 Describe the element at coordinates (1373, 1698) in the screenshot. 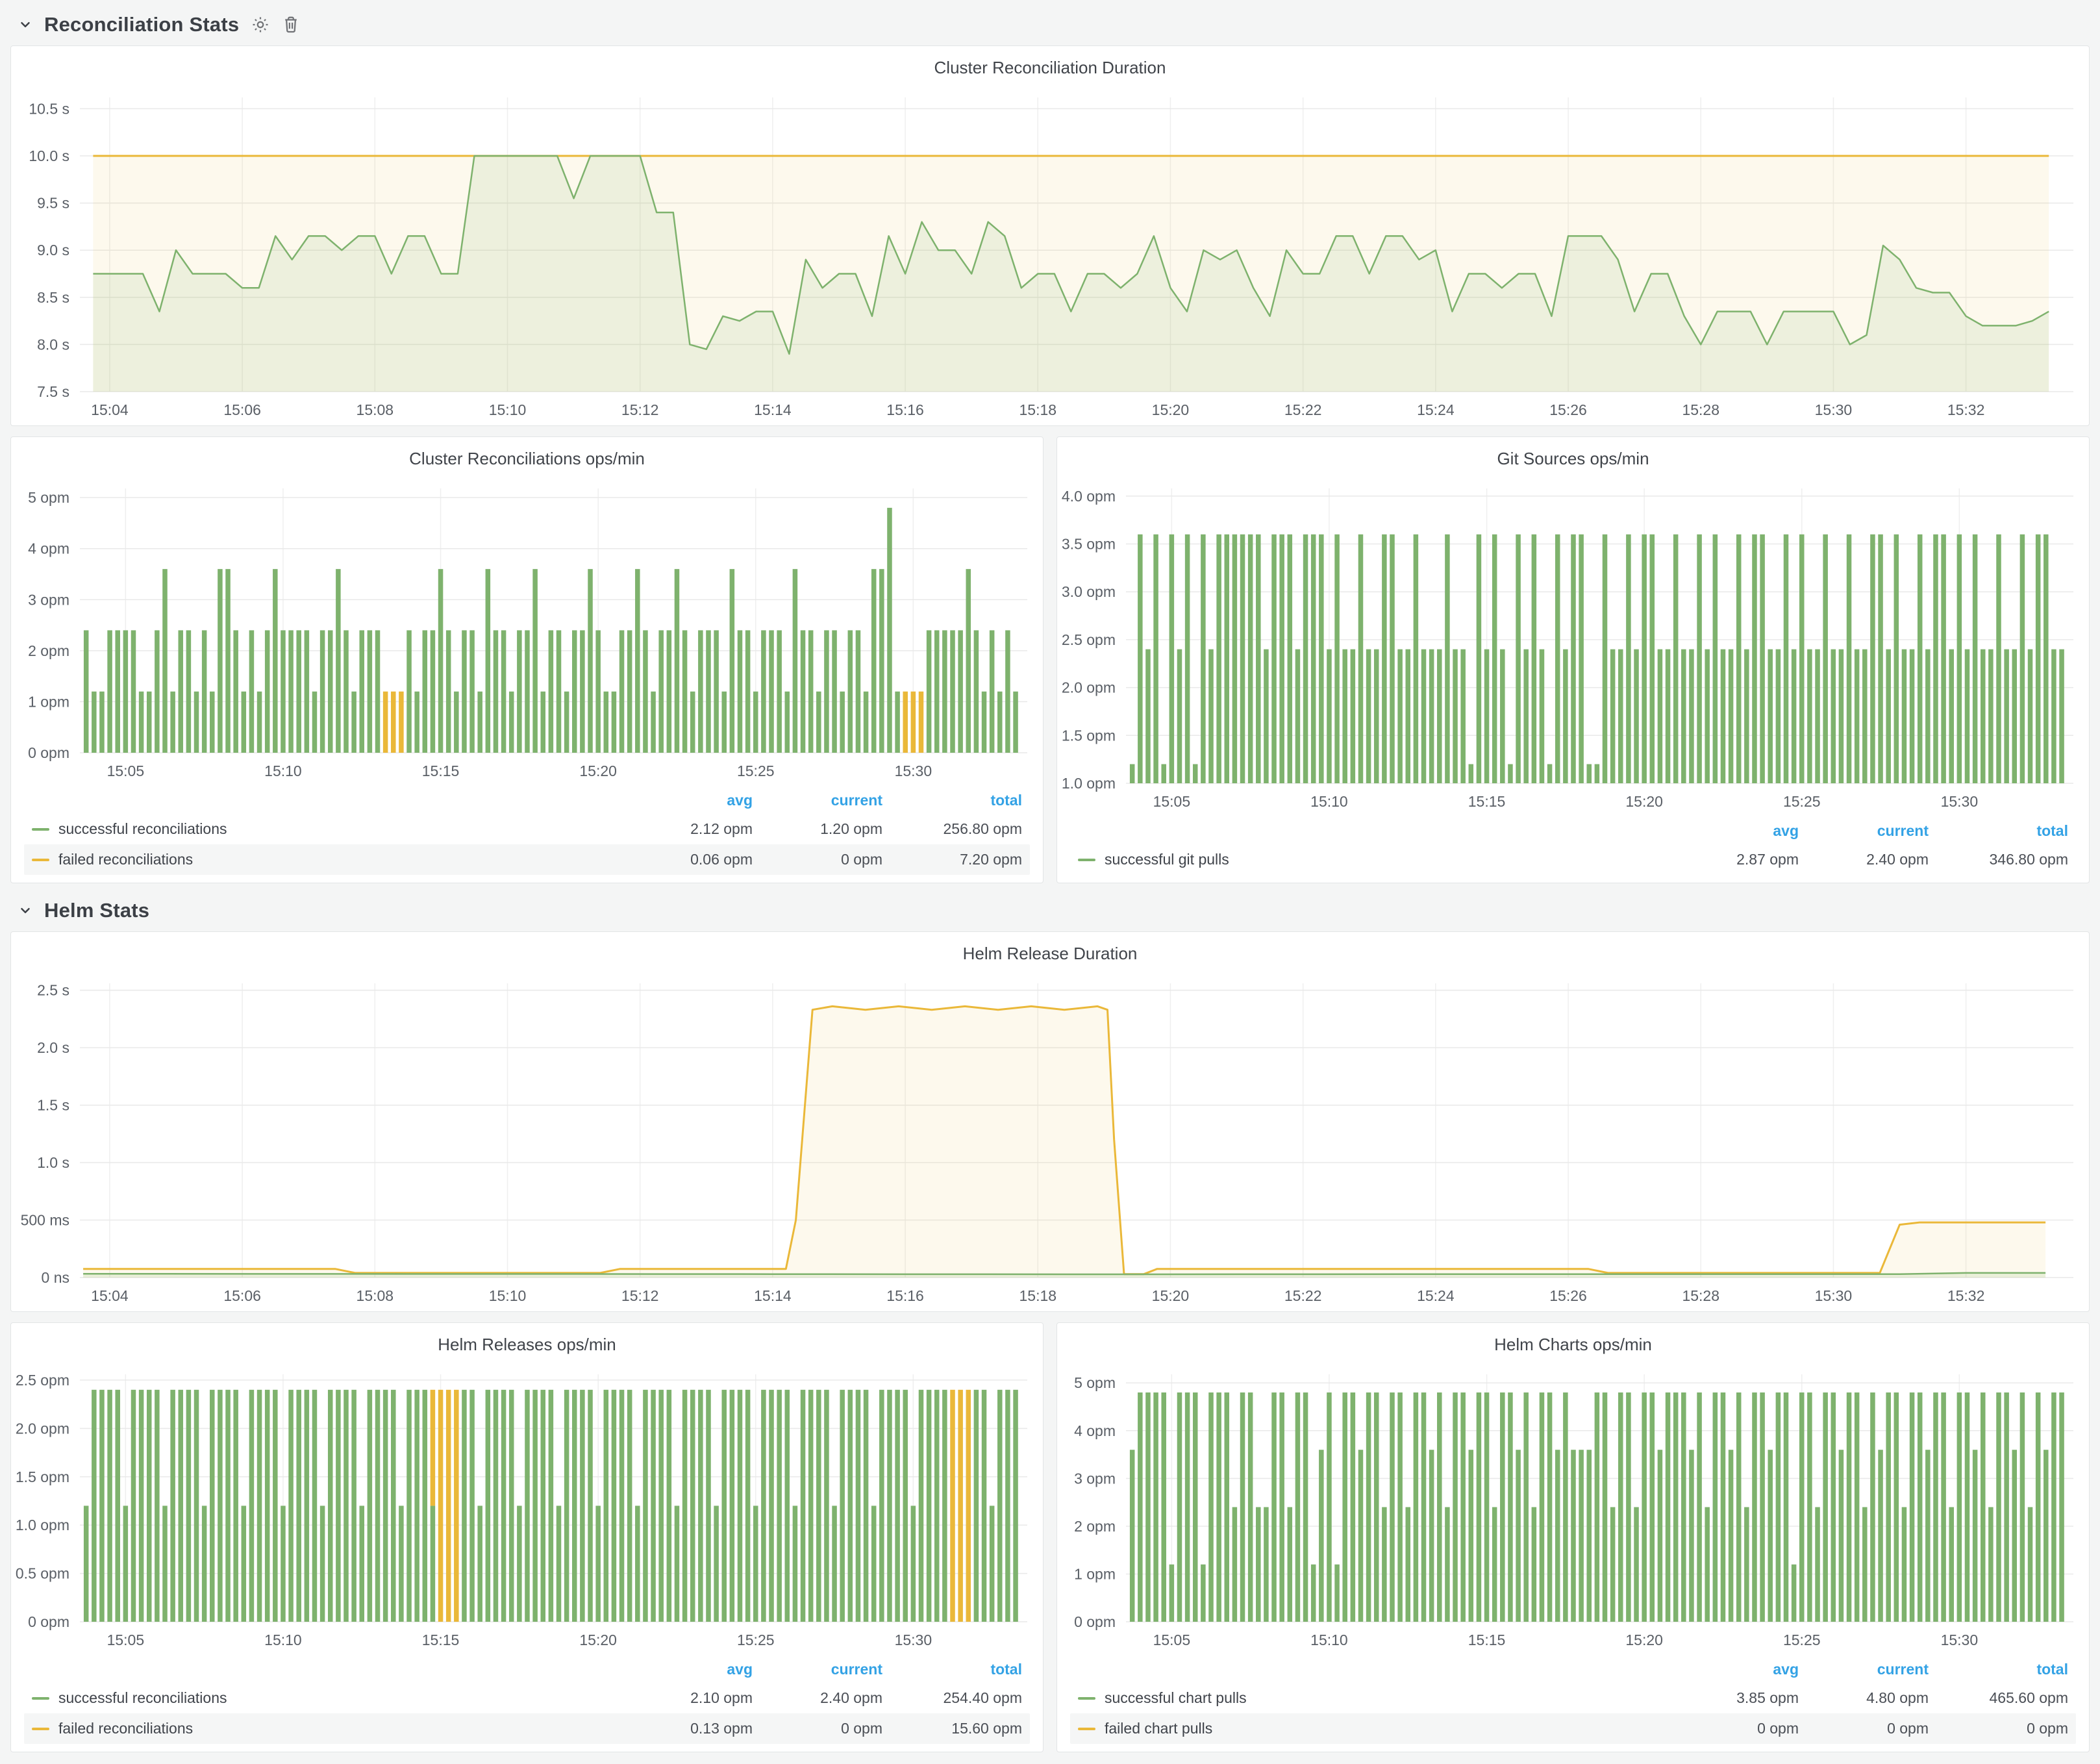

I see `legend-series-label: successful chart pulls` at that location.